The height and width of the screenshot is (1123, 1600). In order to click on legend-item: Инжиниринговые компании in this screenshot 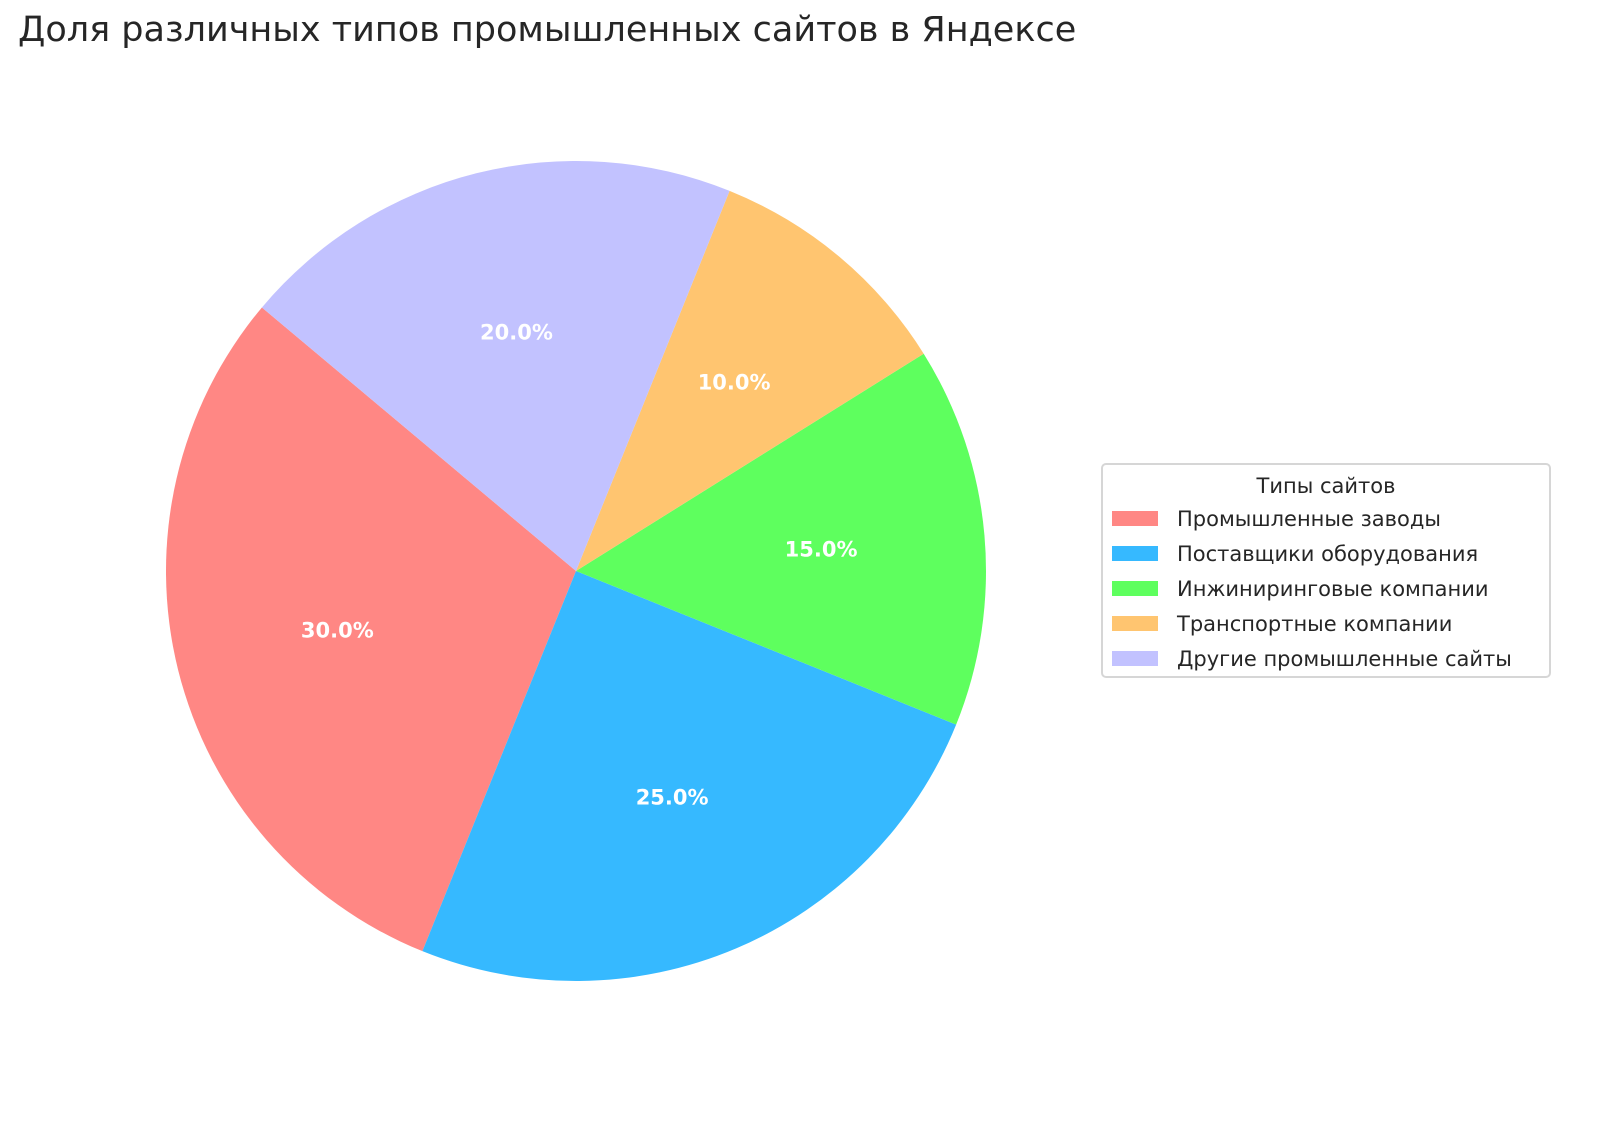, I will do `click(1326, 588)`.